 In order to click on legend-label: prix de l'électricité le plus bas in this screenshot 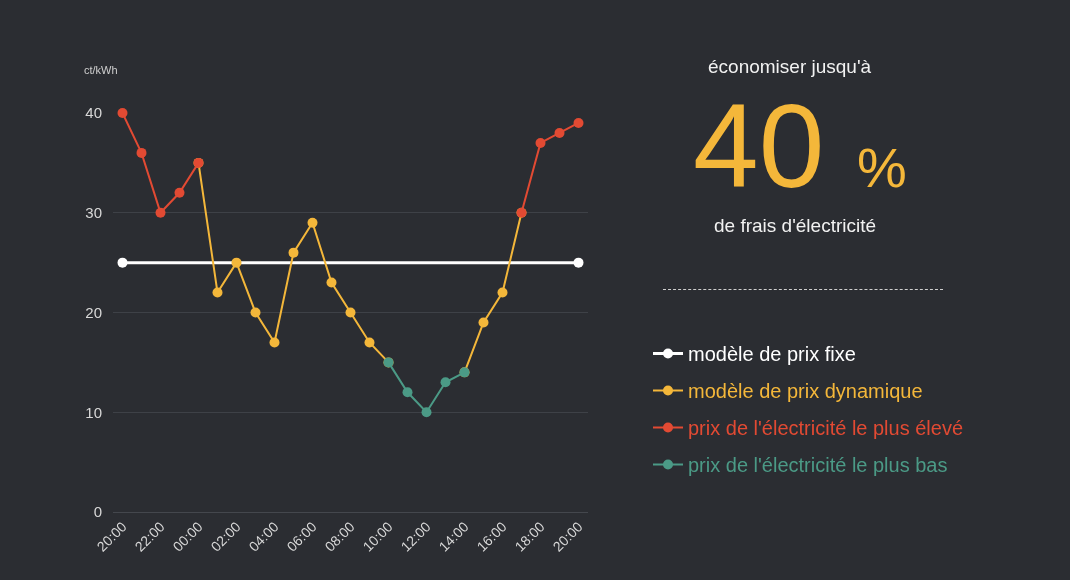, I will do `click(818, 465)`.